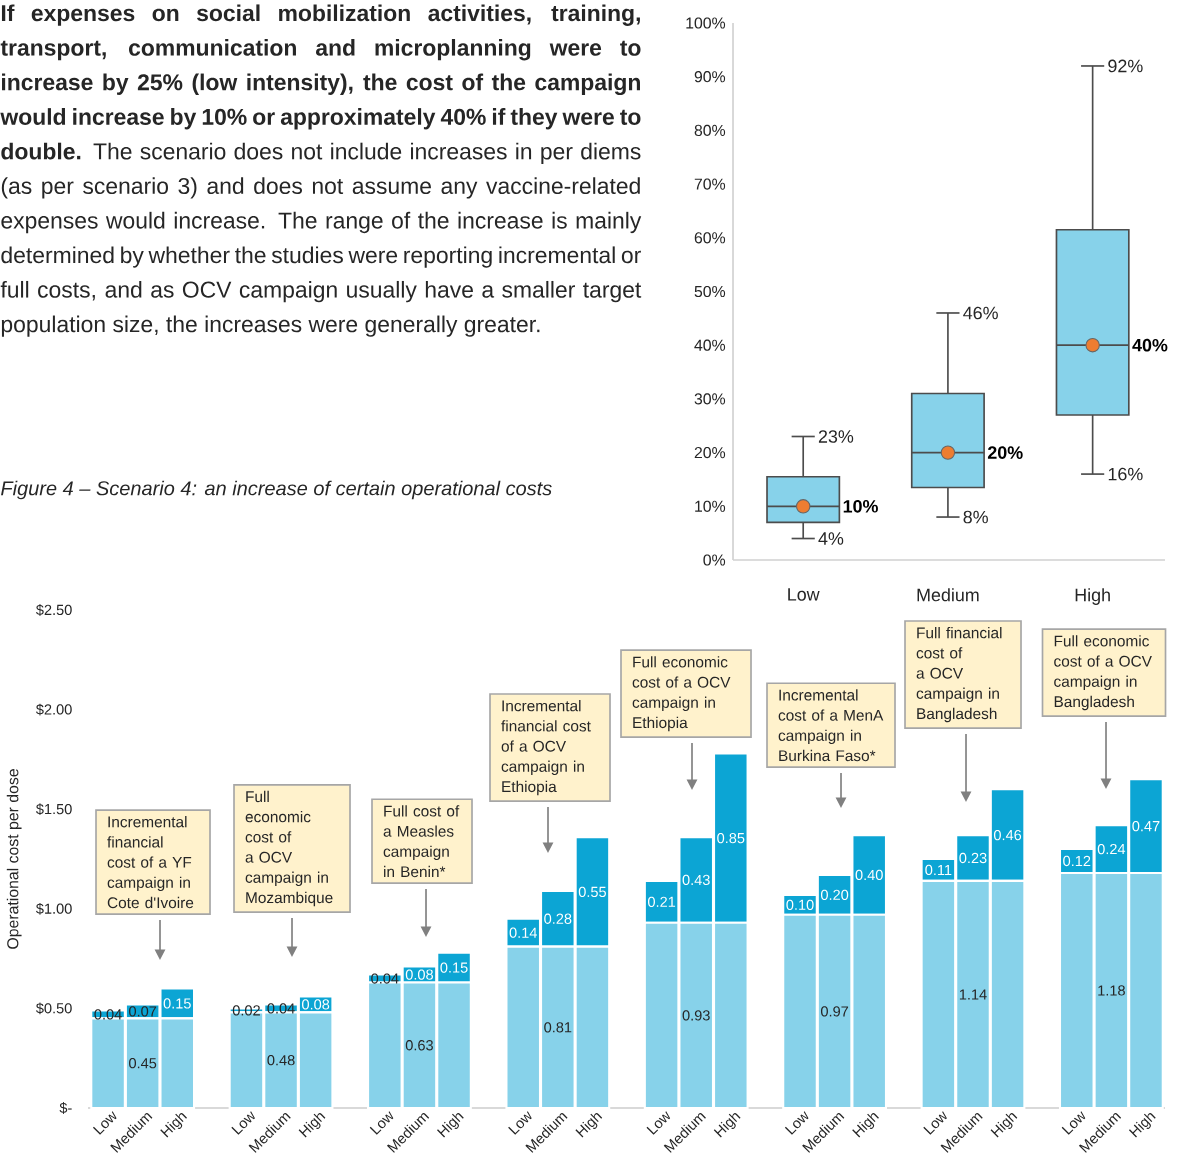 This screenshot has height=1162, width=1185. I want to click on data-label: 0.21, so click(661, 901).